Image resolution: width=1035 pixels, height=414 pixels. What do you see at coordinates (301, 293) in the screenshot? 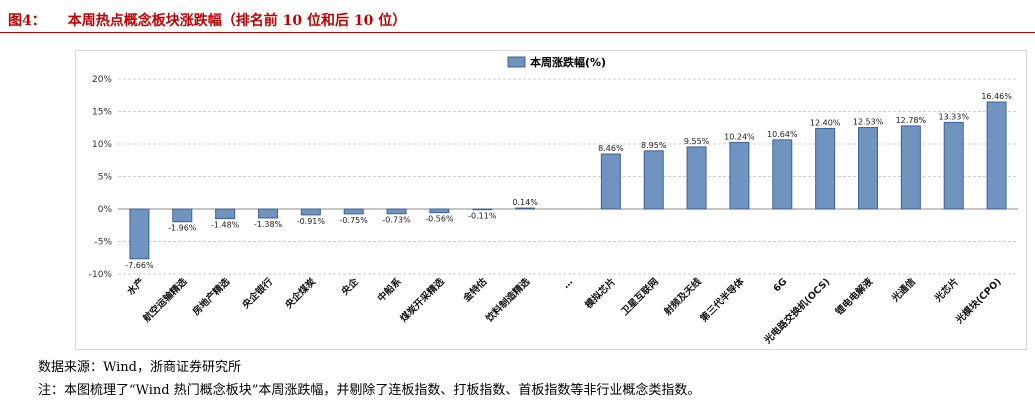
I see `x-tick-label: 央企煤炭` at bounding box center [301, 293].